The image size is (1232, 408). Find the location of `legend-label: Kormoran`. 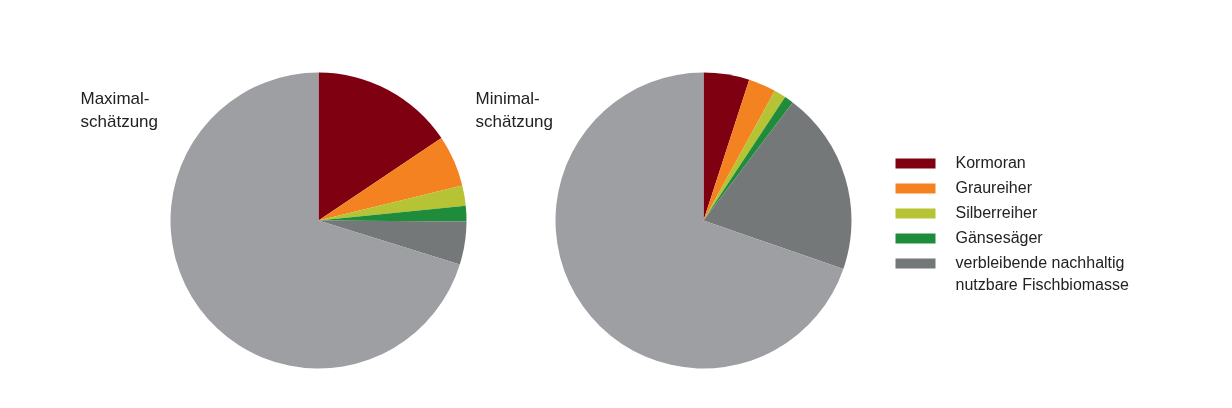

legend-label: Kormoran is located at coordinates (990, 162).